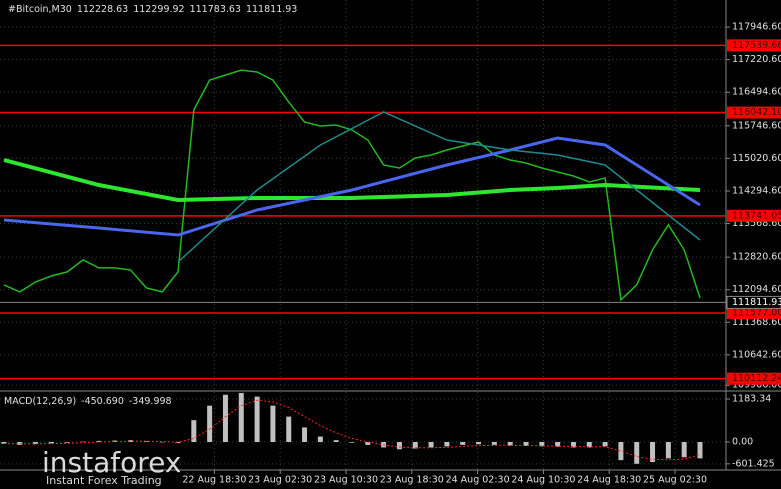  What do you see at coordinates (756, 190) in the screenshot?
I see `y-tick-label: 114294.60` at bounding box center [756, 190].